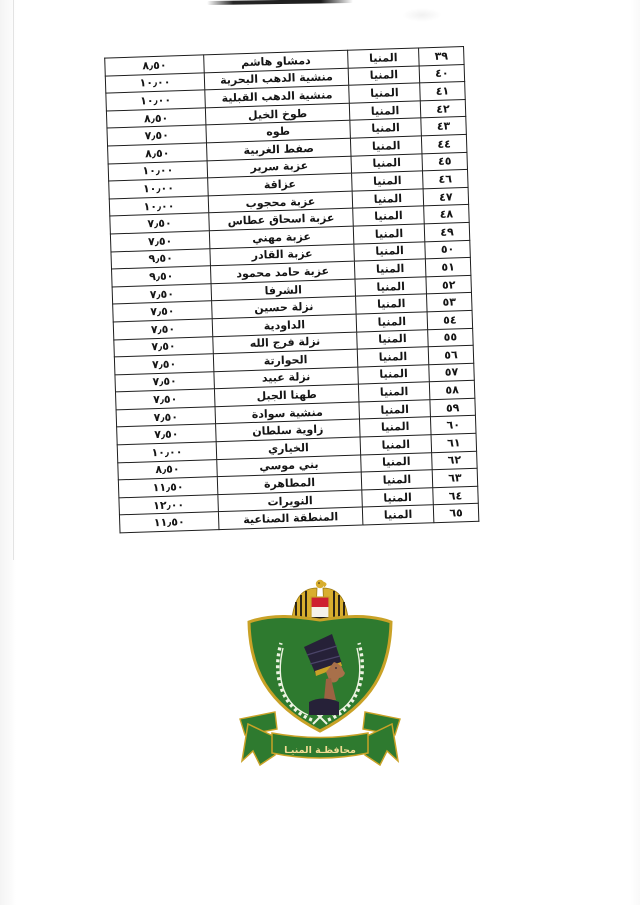 This screenshot has height=905, width=640. Describe the element at coordinates (444, 144) in the screenshot. I see `row-number-cell: ٤٤` at that location.